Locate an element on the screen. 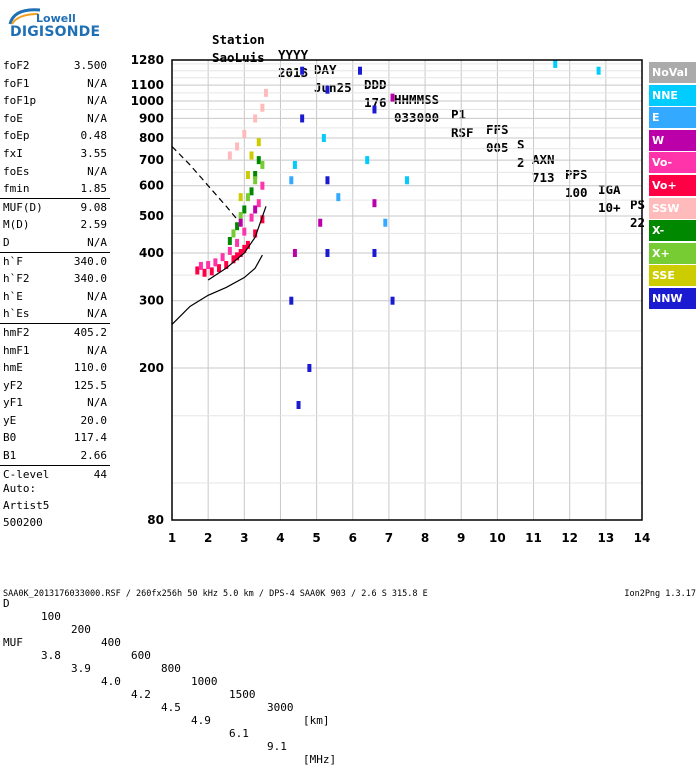 This screenshot has width=700, height=779. d-value: 1500 is located at coordinates (242, 694).